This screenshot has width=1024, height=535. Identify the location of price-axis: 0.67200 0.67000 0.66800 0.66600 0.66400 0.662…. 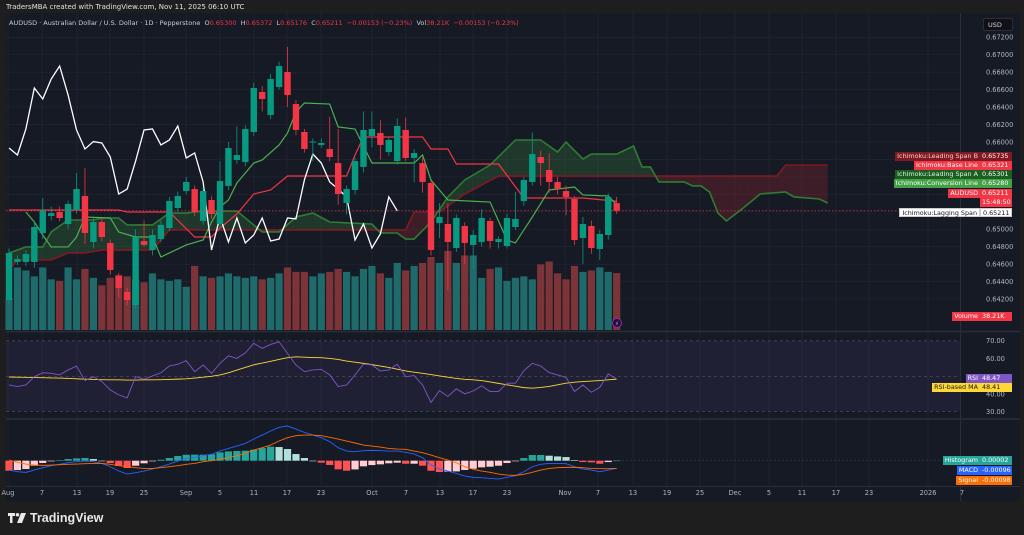
(999, 169).